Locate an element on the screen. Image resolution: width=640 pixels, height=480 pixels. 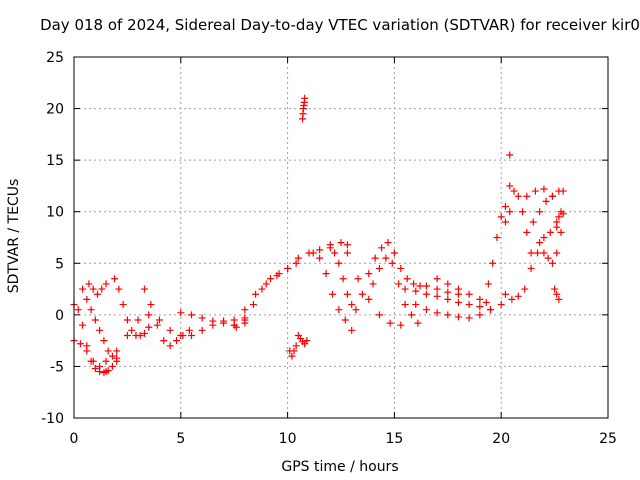
x-tick-label: 25 is located at coordinates (608, 439).